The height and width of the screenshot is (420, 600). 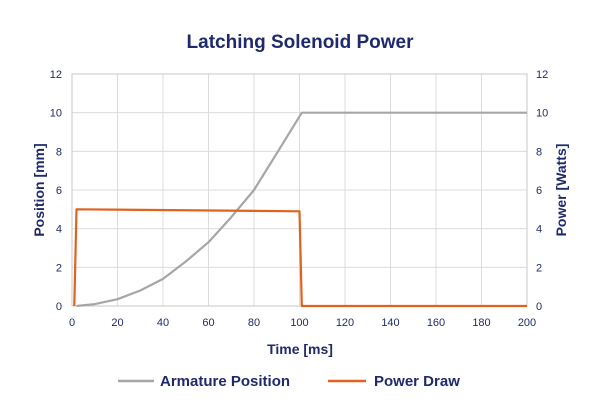 What do you see at coordinates (539, 268) in the screenshot?
I see `y-right-tick-label: 2` at bounding box center [539, 268].